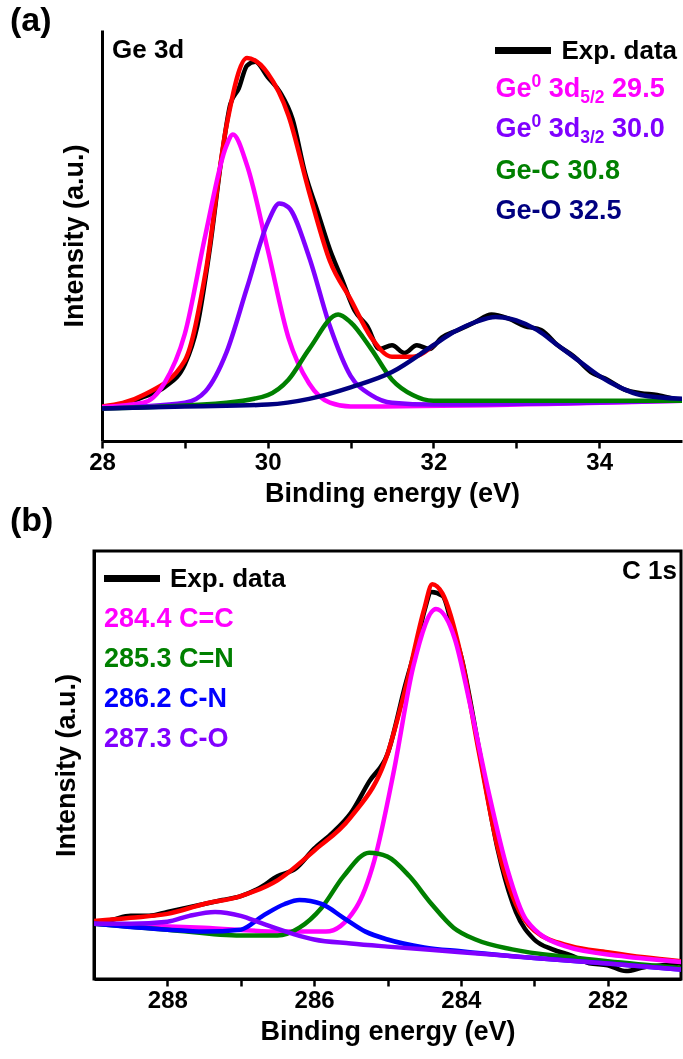 This screenshot has width=683, height=1059. Describe the element at coordinates (580, 89) in the screenshot. I see `text: Ge$^{0}$ 3d$_{5/2}$ 29.5` at that location.